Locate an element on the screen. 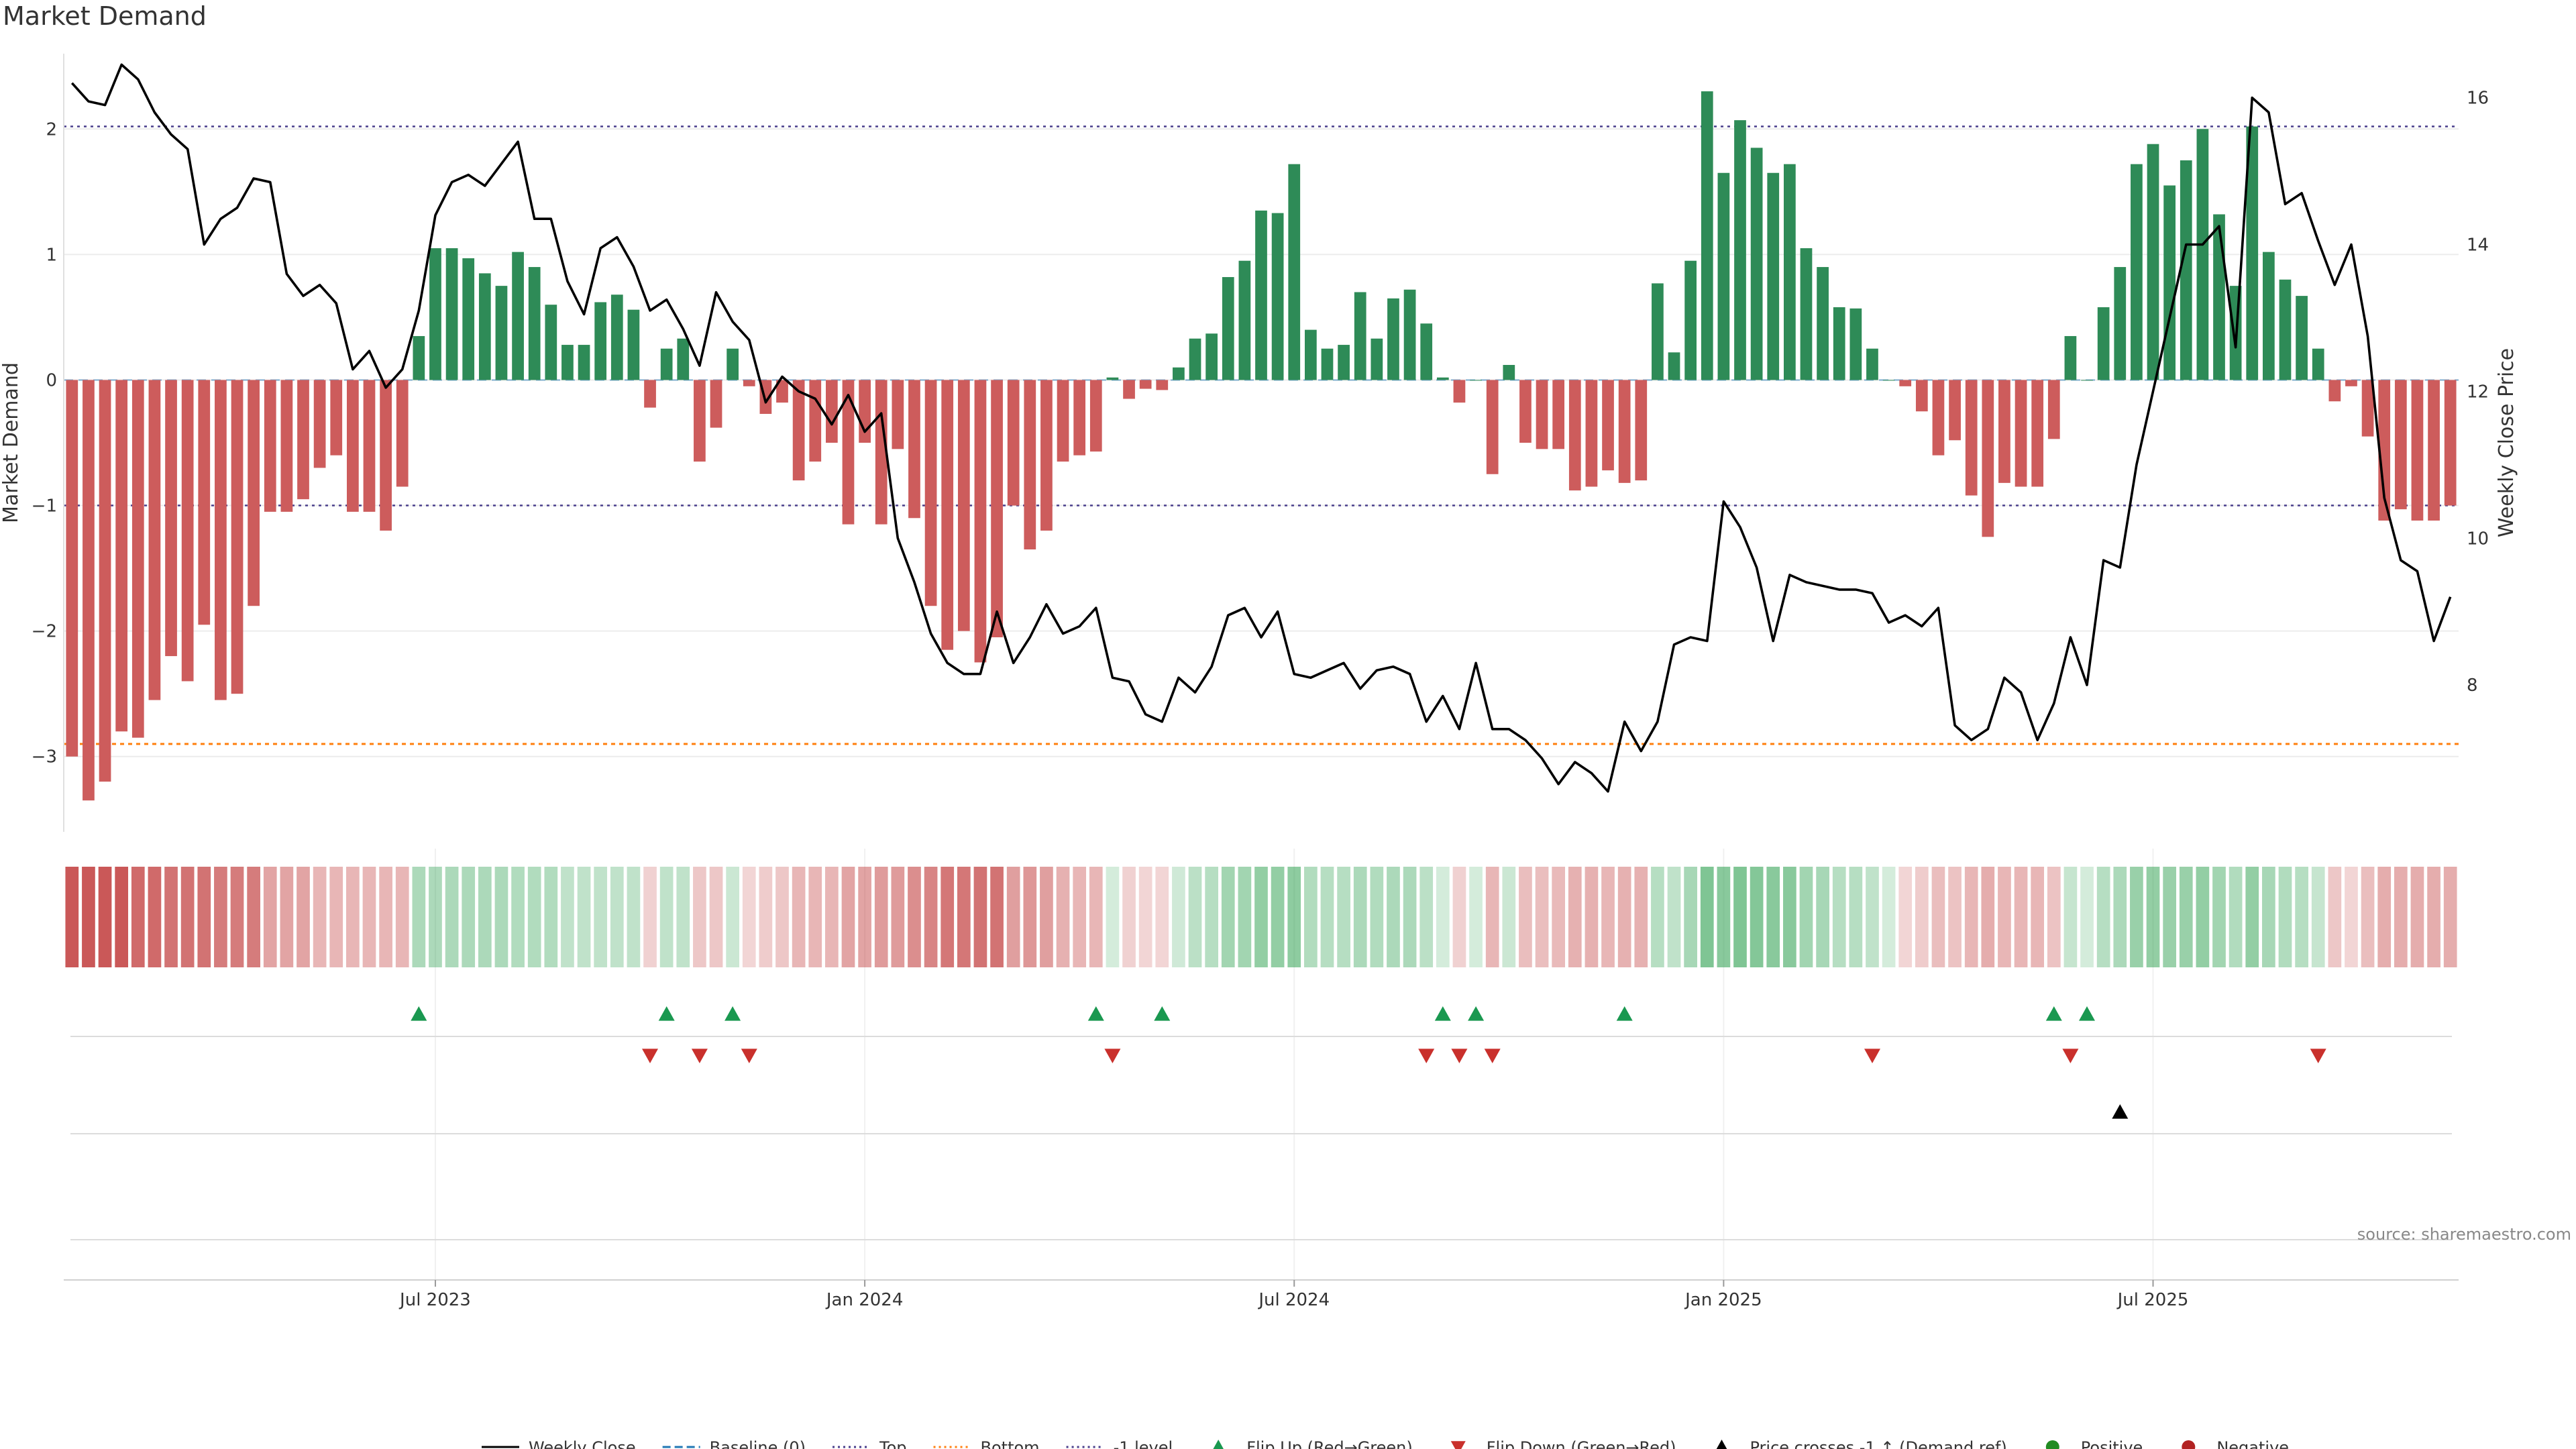 Image resolution: width=2576 pixels, height=1449 pixels. x-tick-label: Jul 2025 is located at coordinates (2152, 1300).